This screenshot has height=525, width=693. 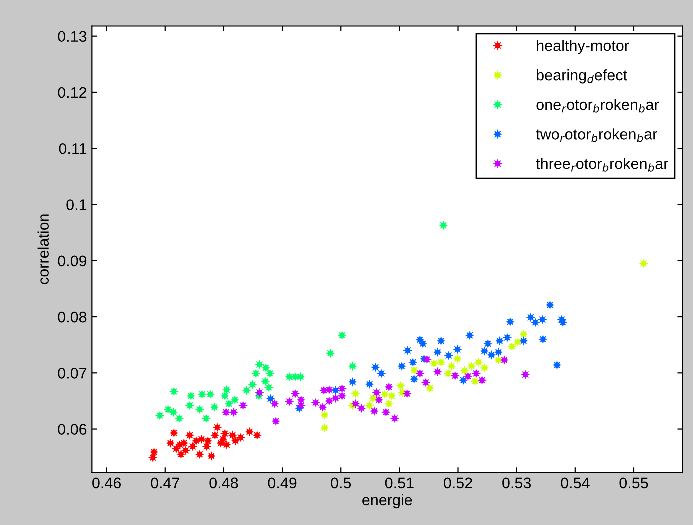 What do you see at coordinates (165, 483) in the screenshot?
I see `x-tick-label: 0.47` at bounding box center [165, 483].